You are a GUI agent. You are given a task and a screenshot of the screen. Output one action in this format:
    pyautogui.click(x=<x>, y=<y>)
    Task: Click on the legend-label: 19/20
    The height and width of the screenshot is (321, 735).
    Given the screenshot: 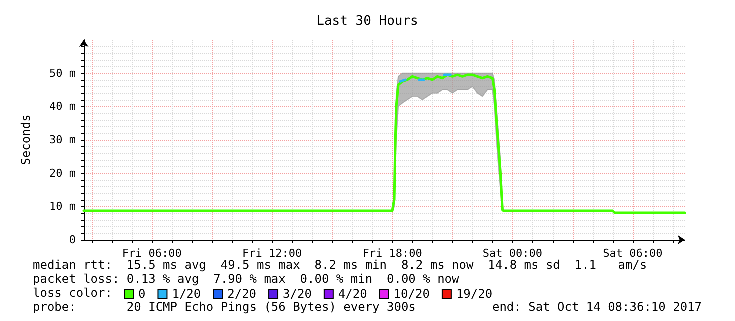 What is the action you would take?
    pyautogui.click(x=474, y=294)
    